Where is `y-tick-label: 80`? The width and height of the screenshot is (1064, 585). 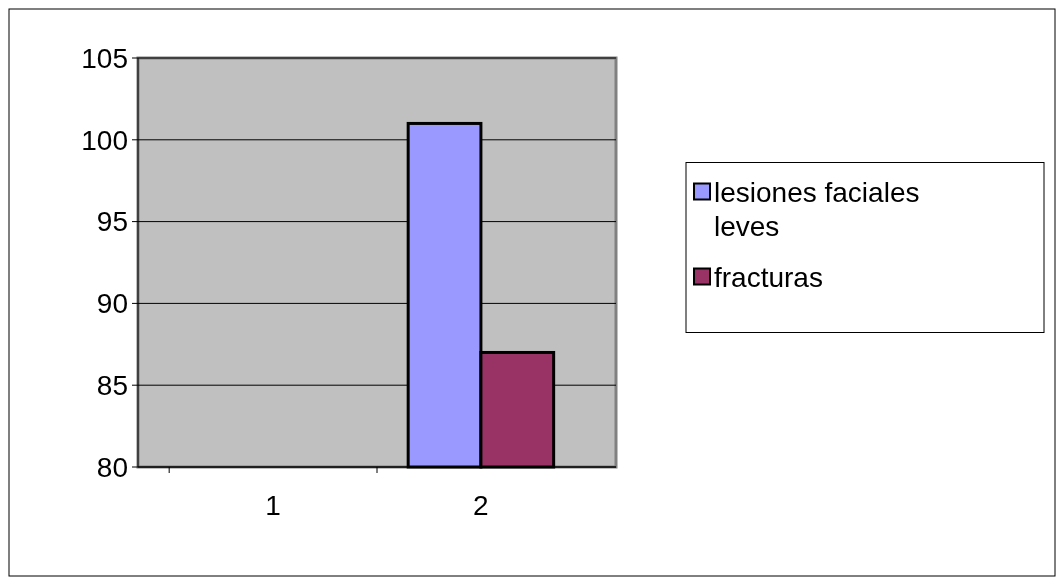
y-tick-label: 80 is located at coordinates (112, 467).